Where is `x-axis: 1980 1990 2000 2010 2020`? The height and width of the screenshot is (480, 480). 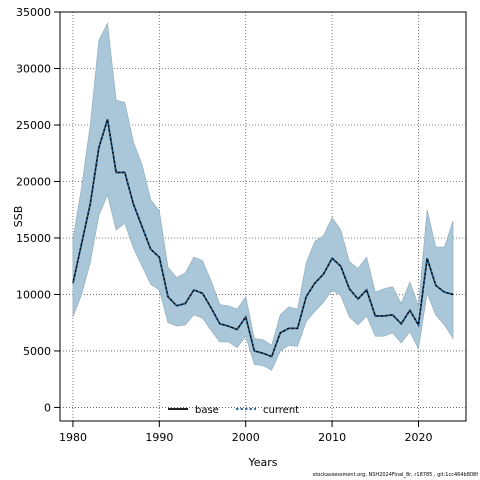
x-axis: 1980 1990 2000 2010 2020 is located at coordinates (245, 432).